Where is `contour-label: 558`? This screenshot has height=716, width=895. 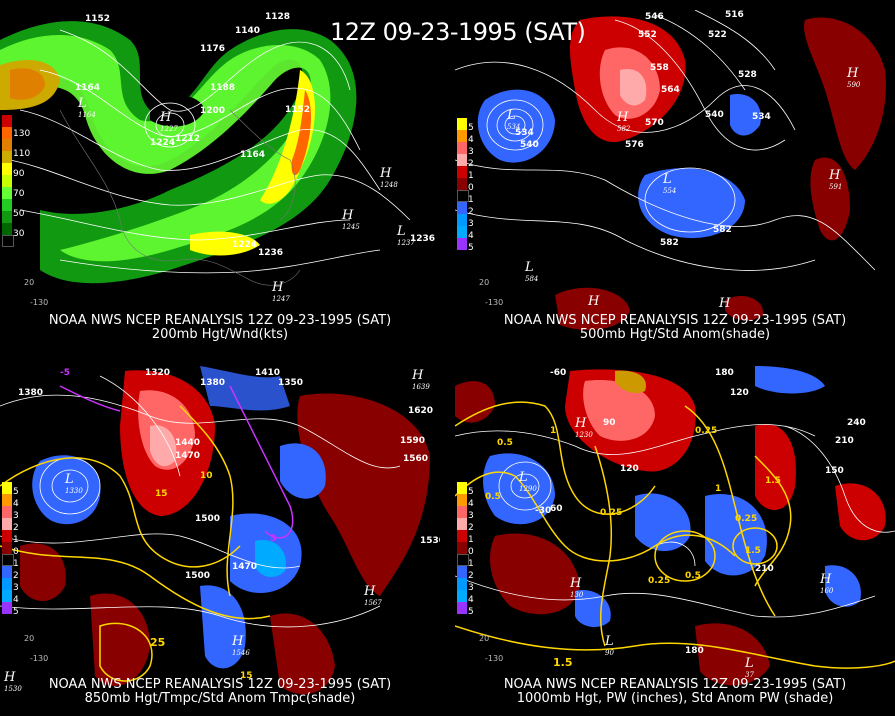
contour-label: 558 is located at coordinates (659, 68).